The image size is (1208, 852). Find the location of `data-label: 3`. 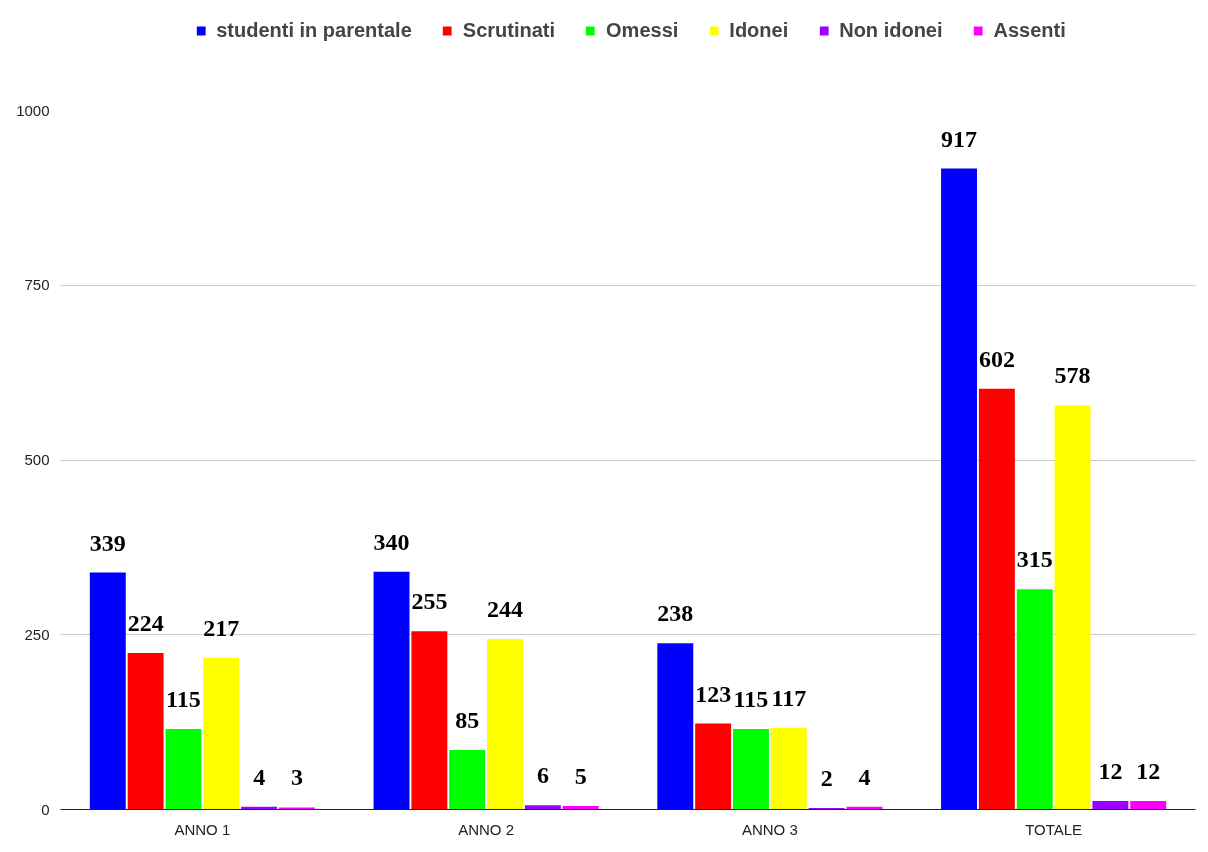

data-label: 3 is located at coordinates (296, 777).